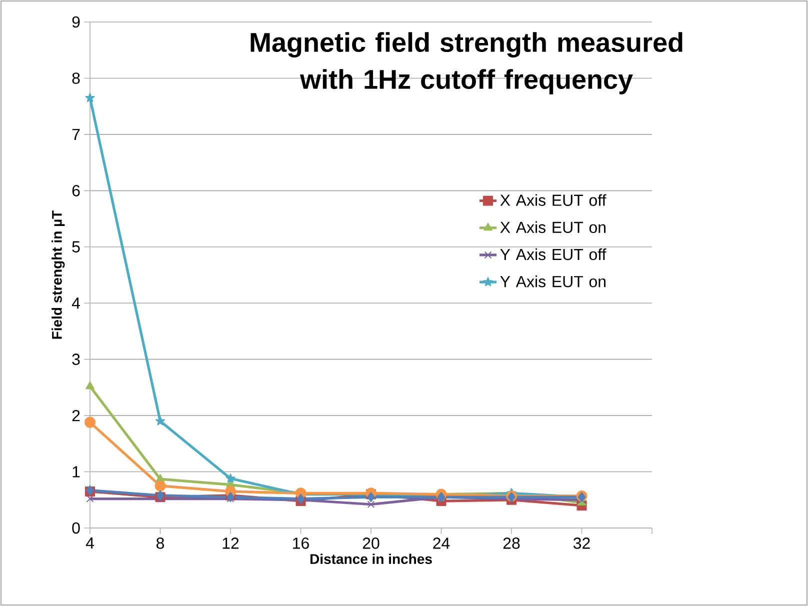  Describe the element at coordinates (553, 227) in the screenshot. I see `legend-label: X Axis EUT on` at that location.